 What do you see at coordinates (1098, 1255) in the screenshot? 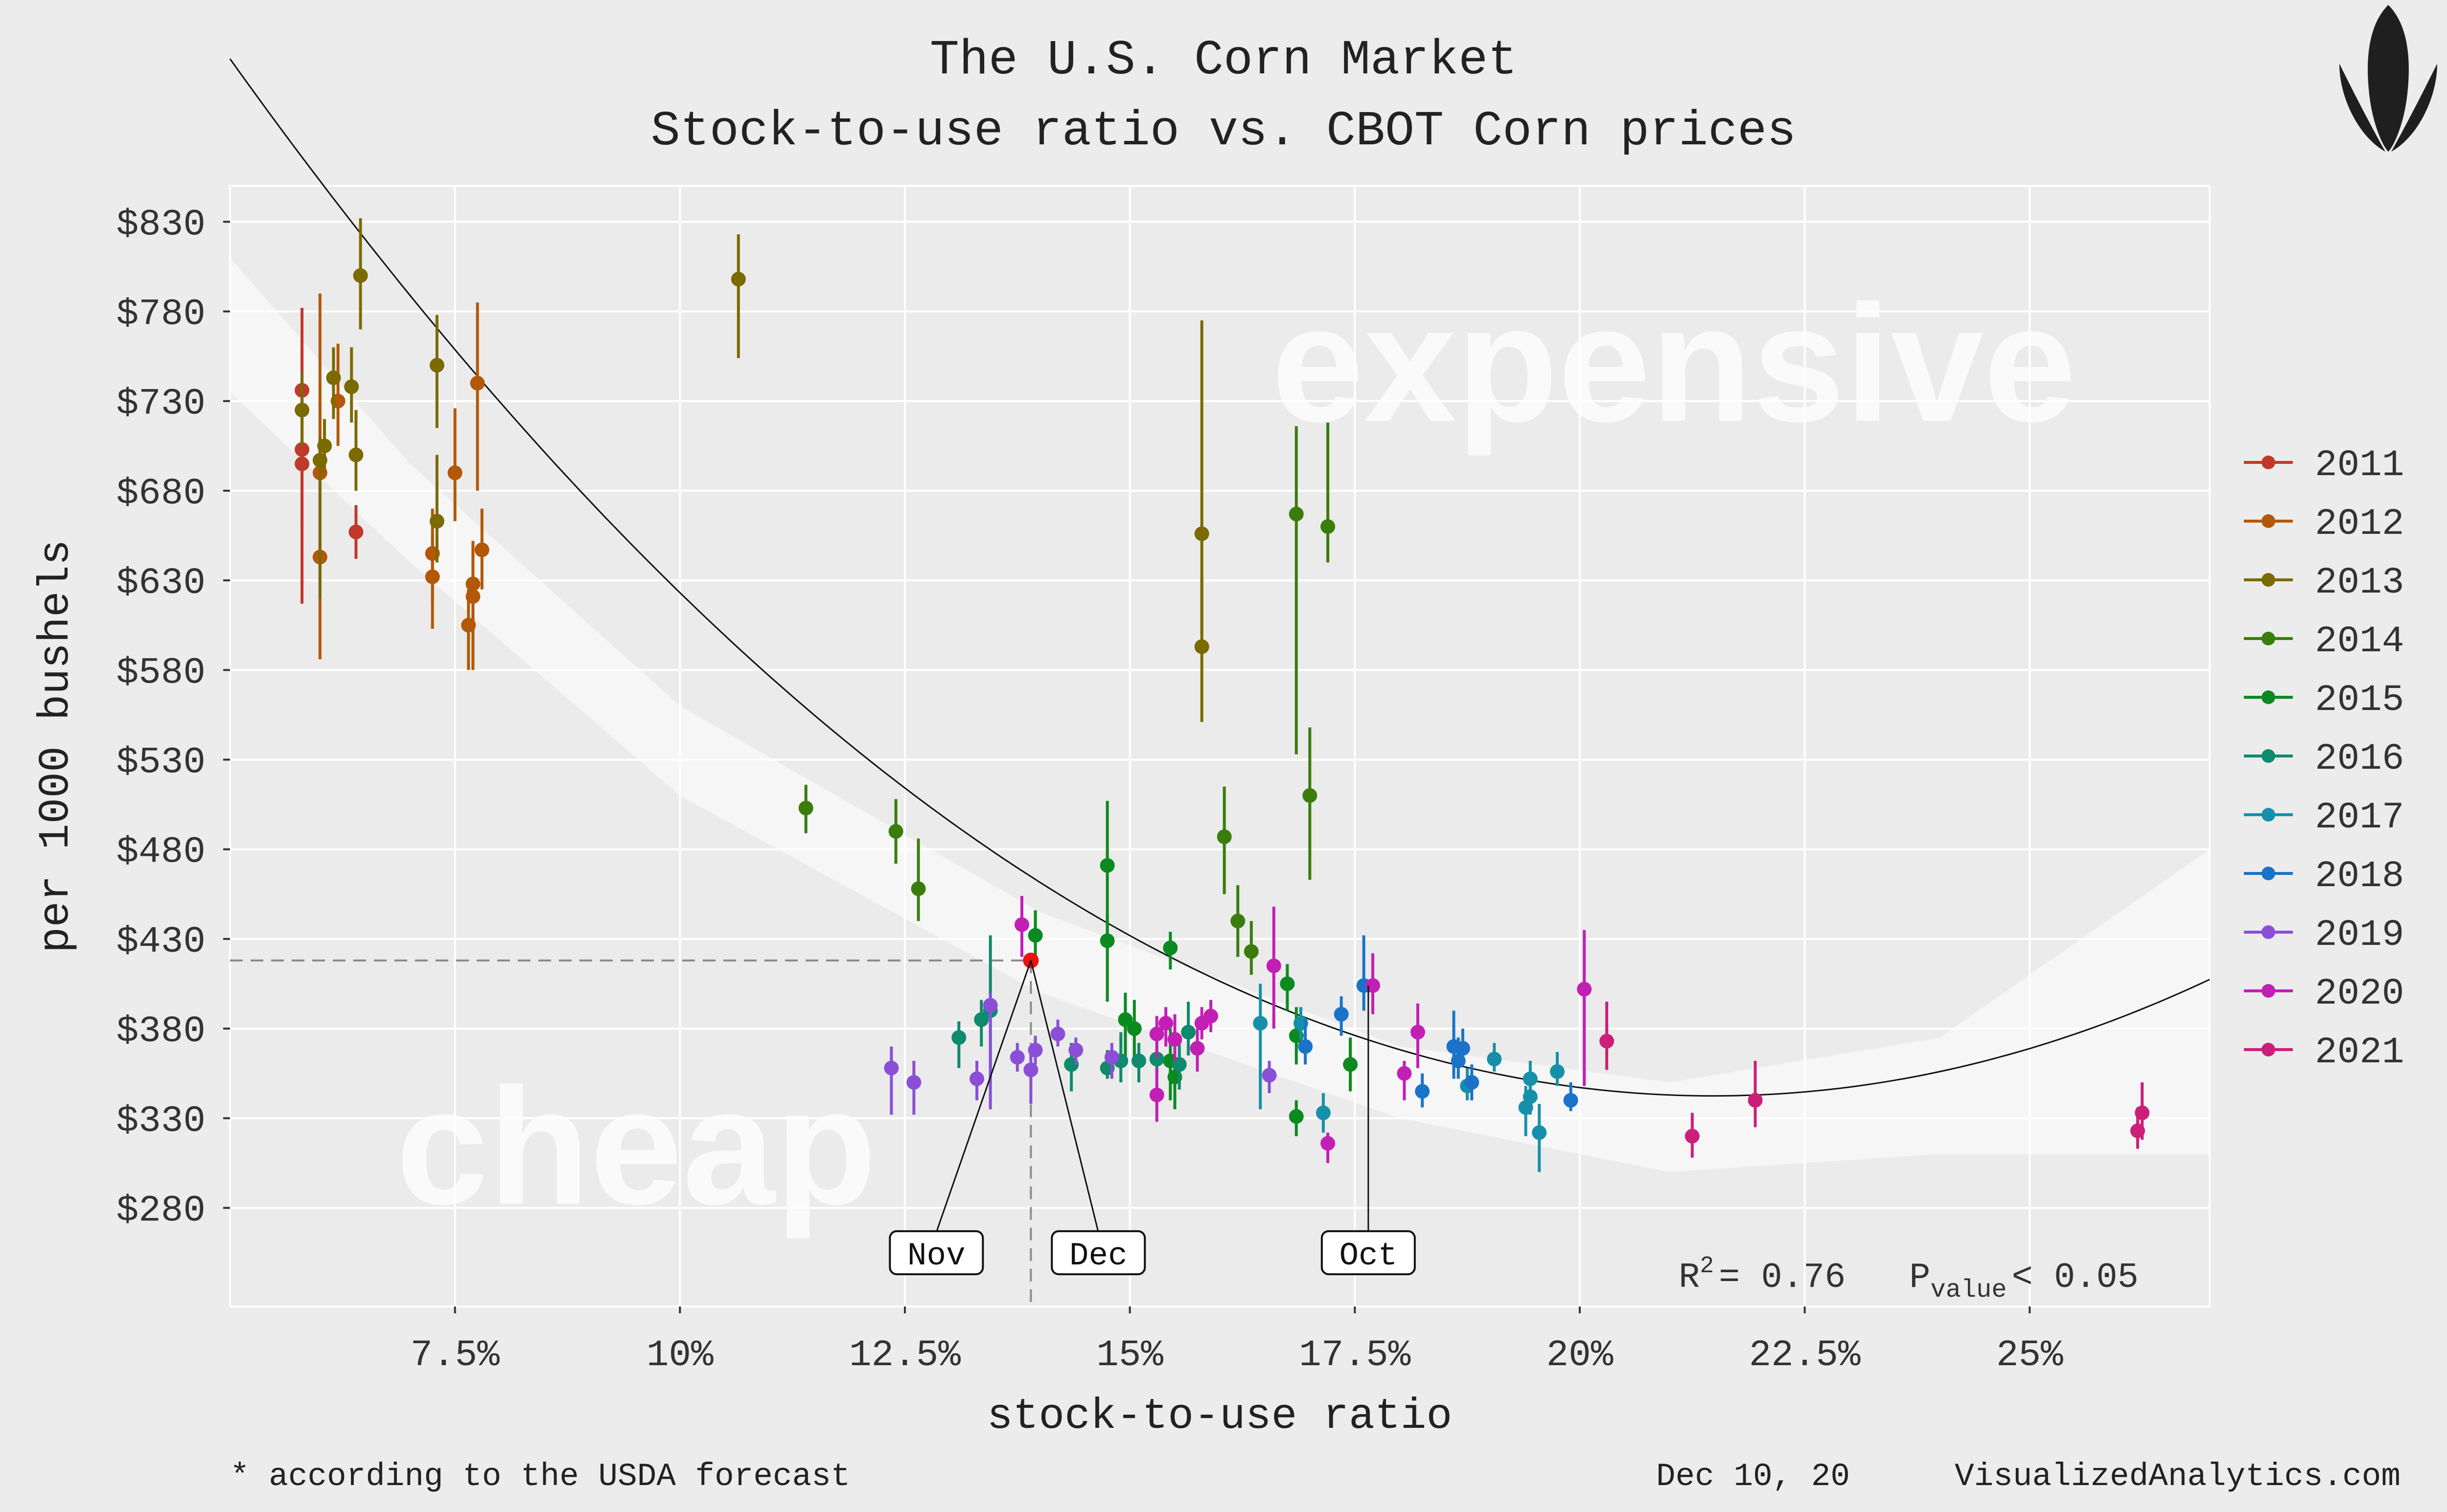
I see `callout-label-dec: Dec` at bounding box center [1098, 1255].